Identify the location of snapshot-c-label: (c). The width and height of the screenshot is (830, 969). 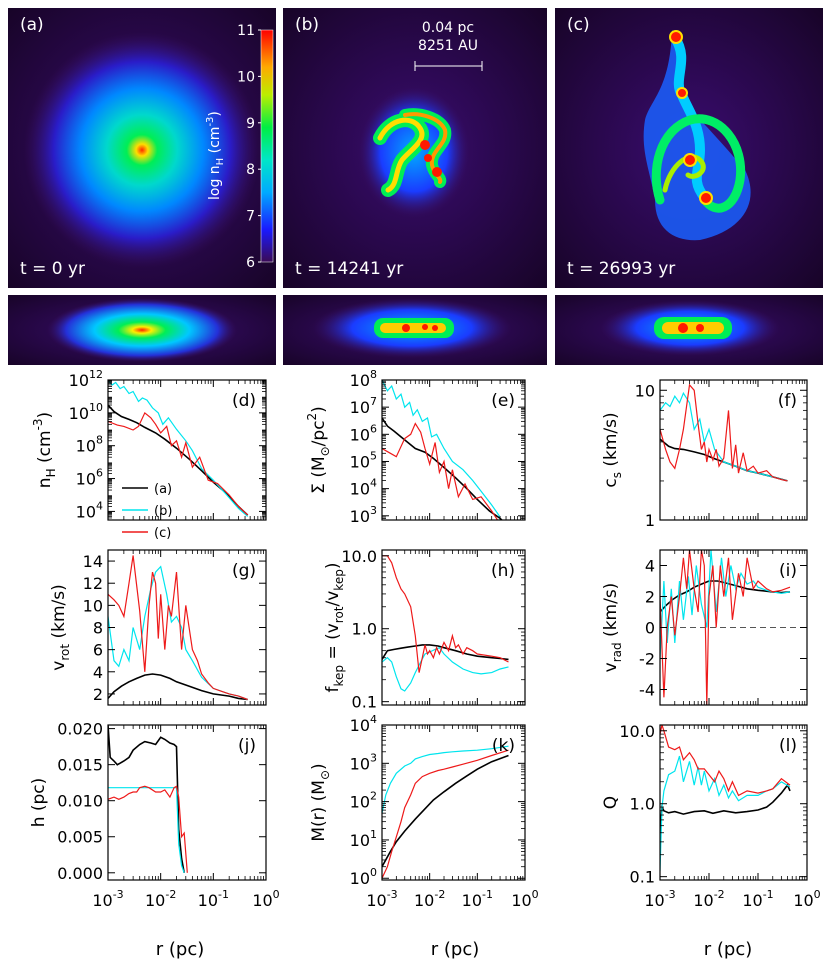
(578, 25).